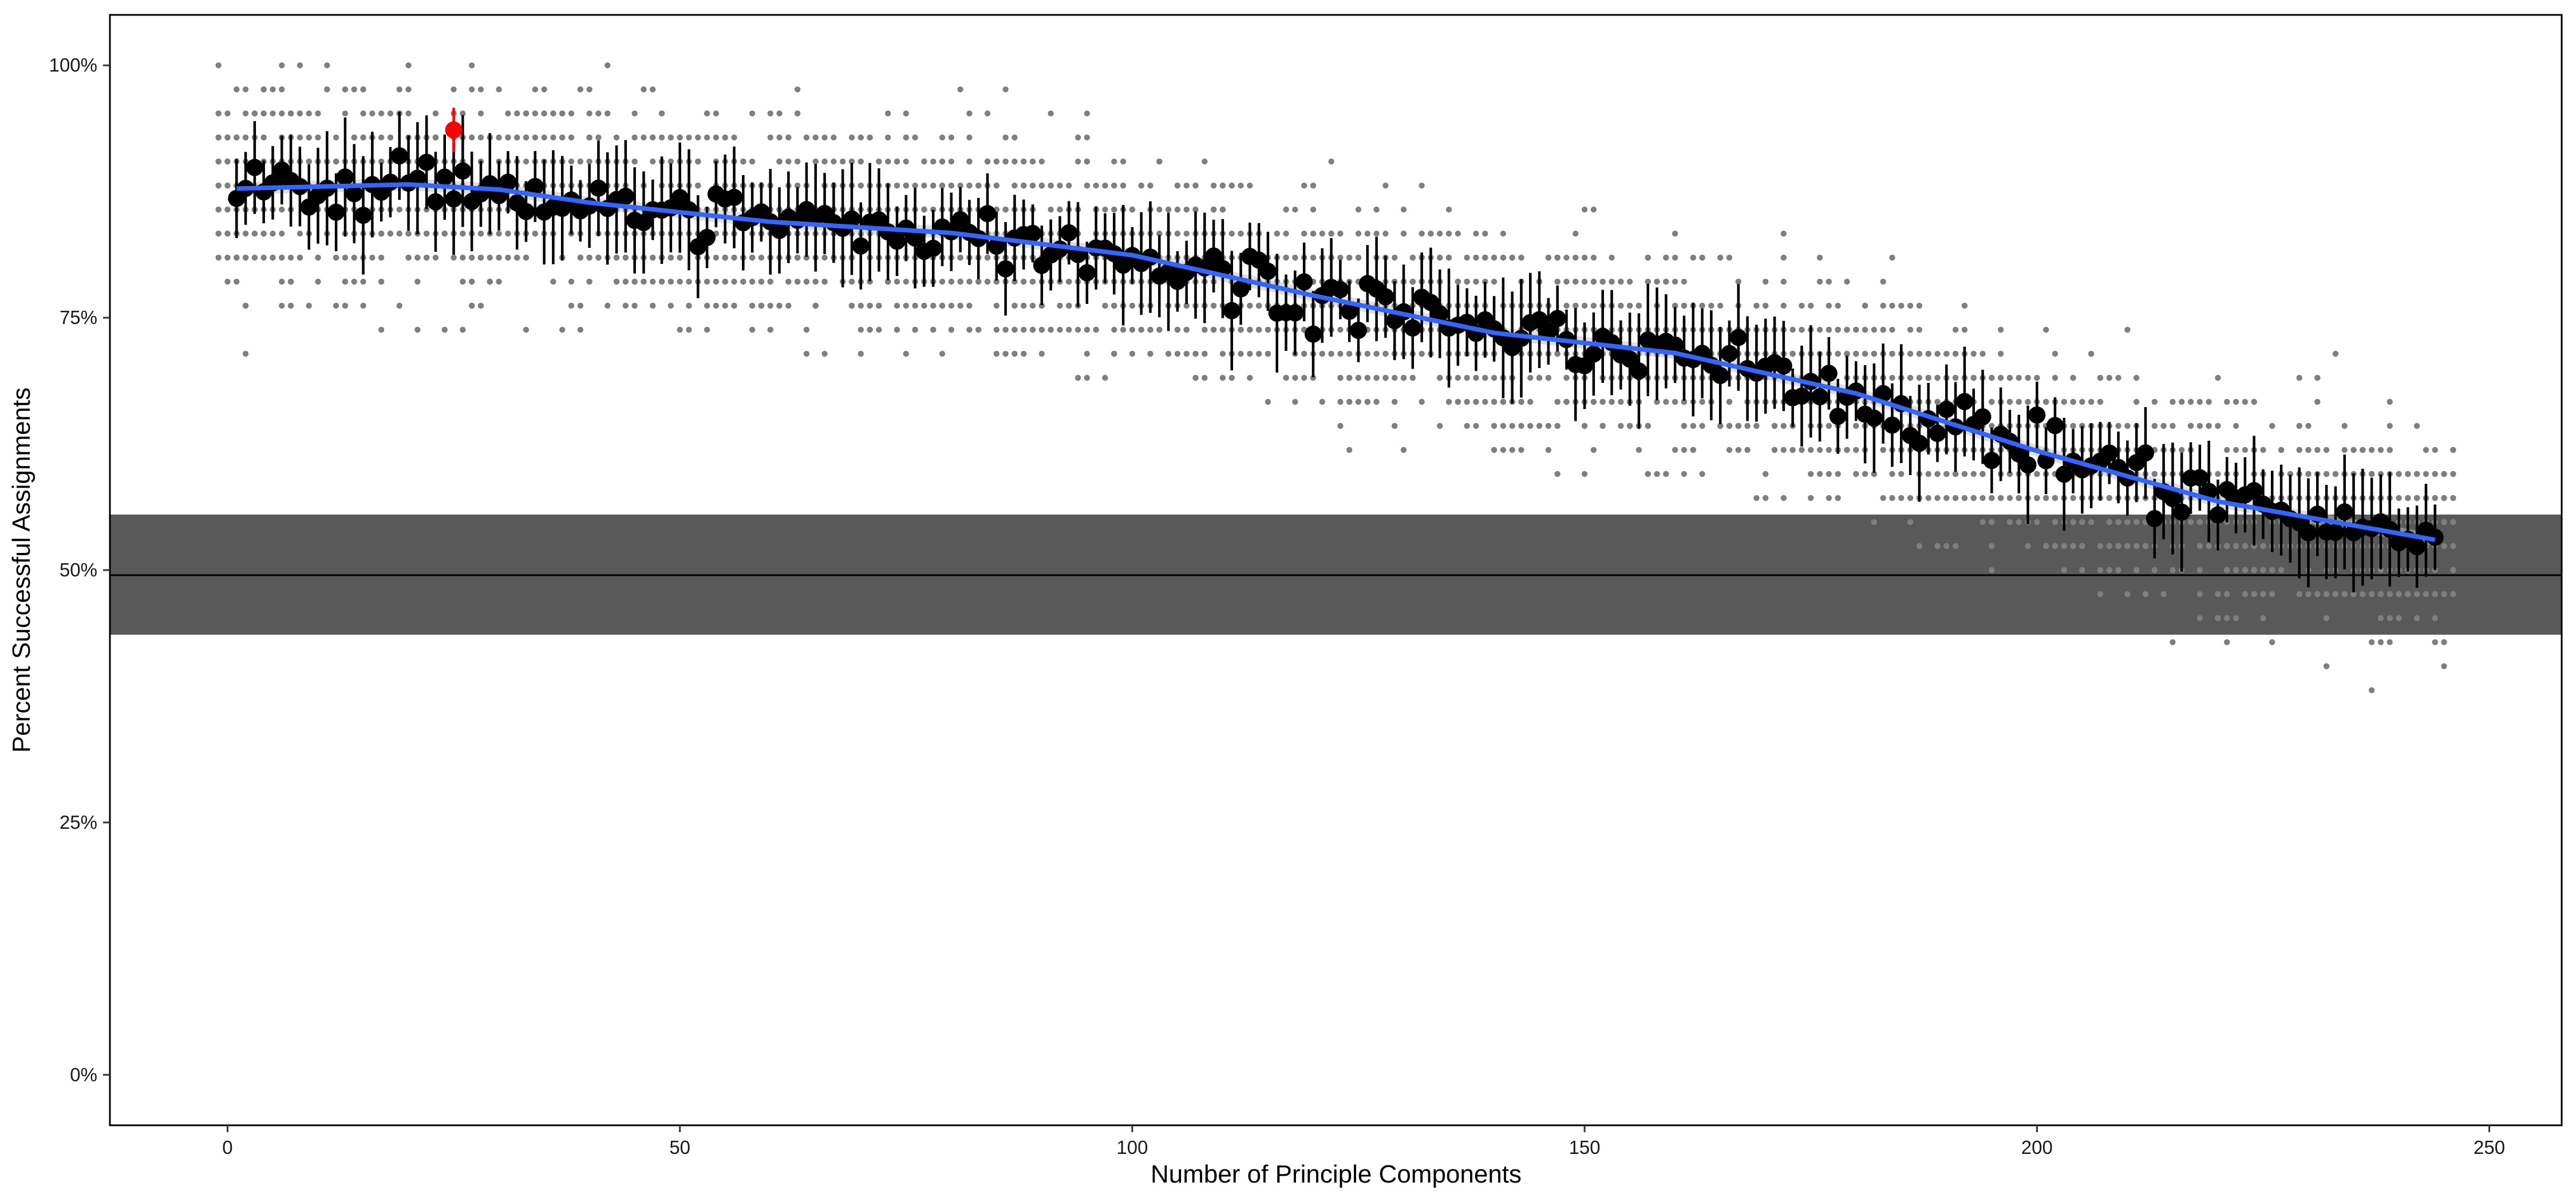  Describe the element at coordinates (78, 569) in the screenshot. I see `y-tick-label: 50%` at that location.